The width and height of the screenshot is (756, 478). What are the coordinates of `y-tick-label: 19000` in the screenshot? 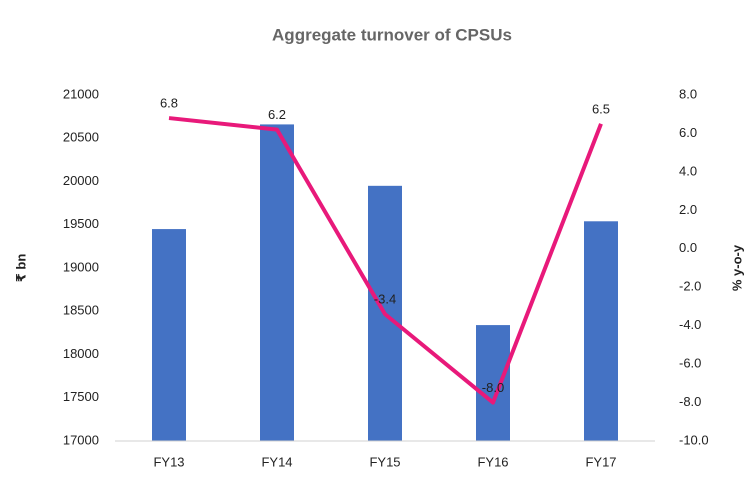 It's located at (81, 266).